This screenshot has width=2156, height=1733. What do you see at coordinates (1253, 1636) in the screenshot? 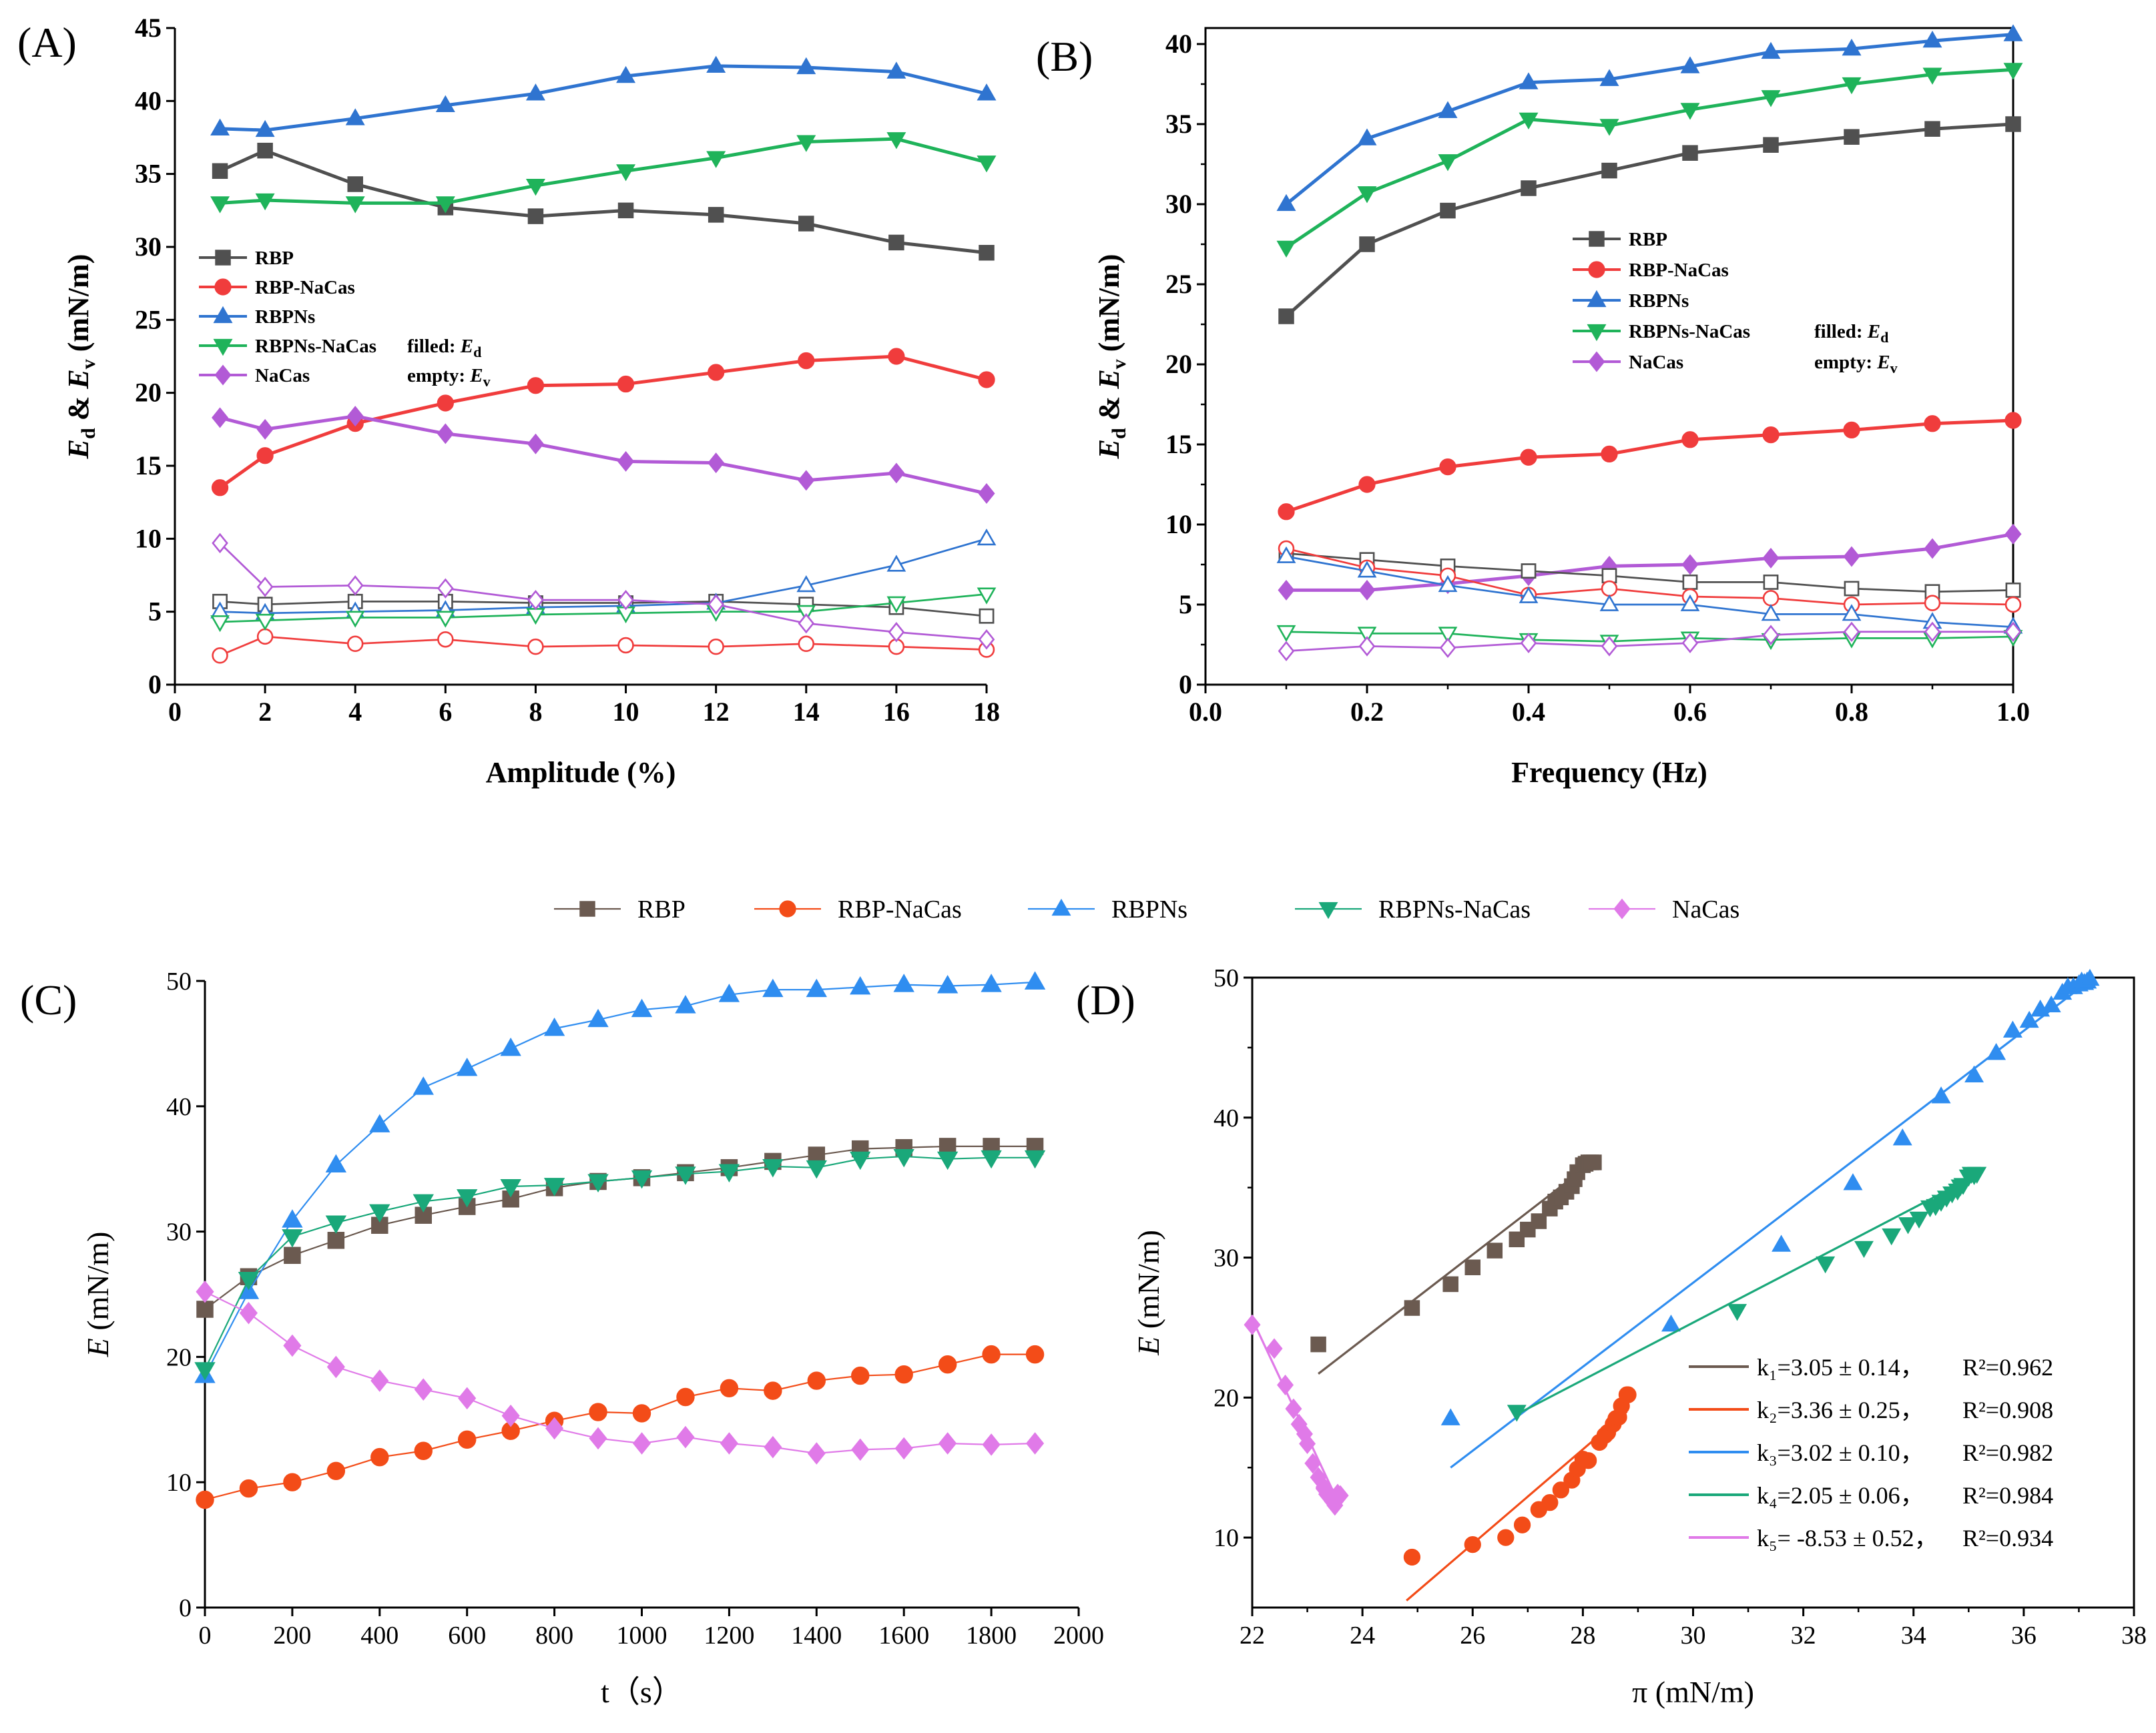
I see `x-tick-label: 22` at bounding box center [1253, 1636].